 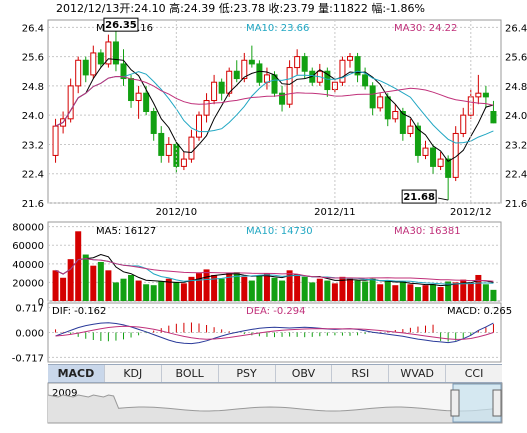 I want to click on tab-obv: OBV, so click(x=304, y=373).